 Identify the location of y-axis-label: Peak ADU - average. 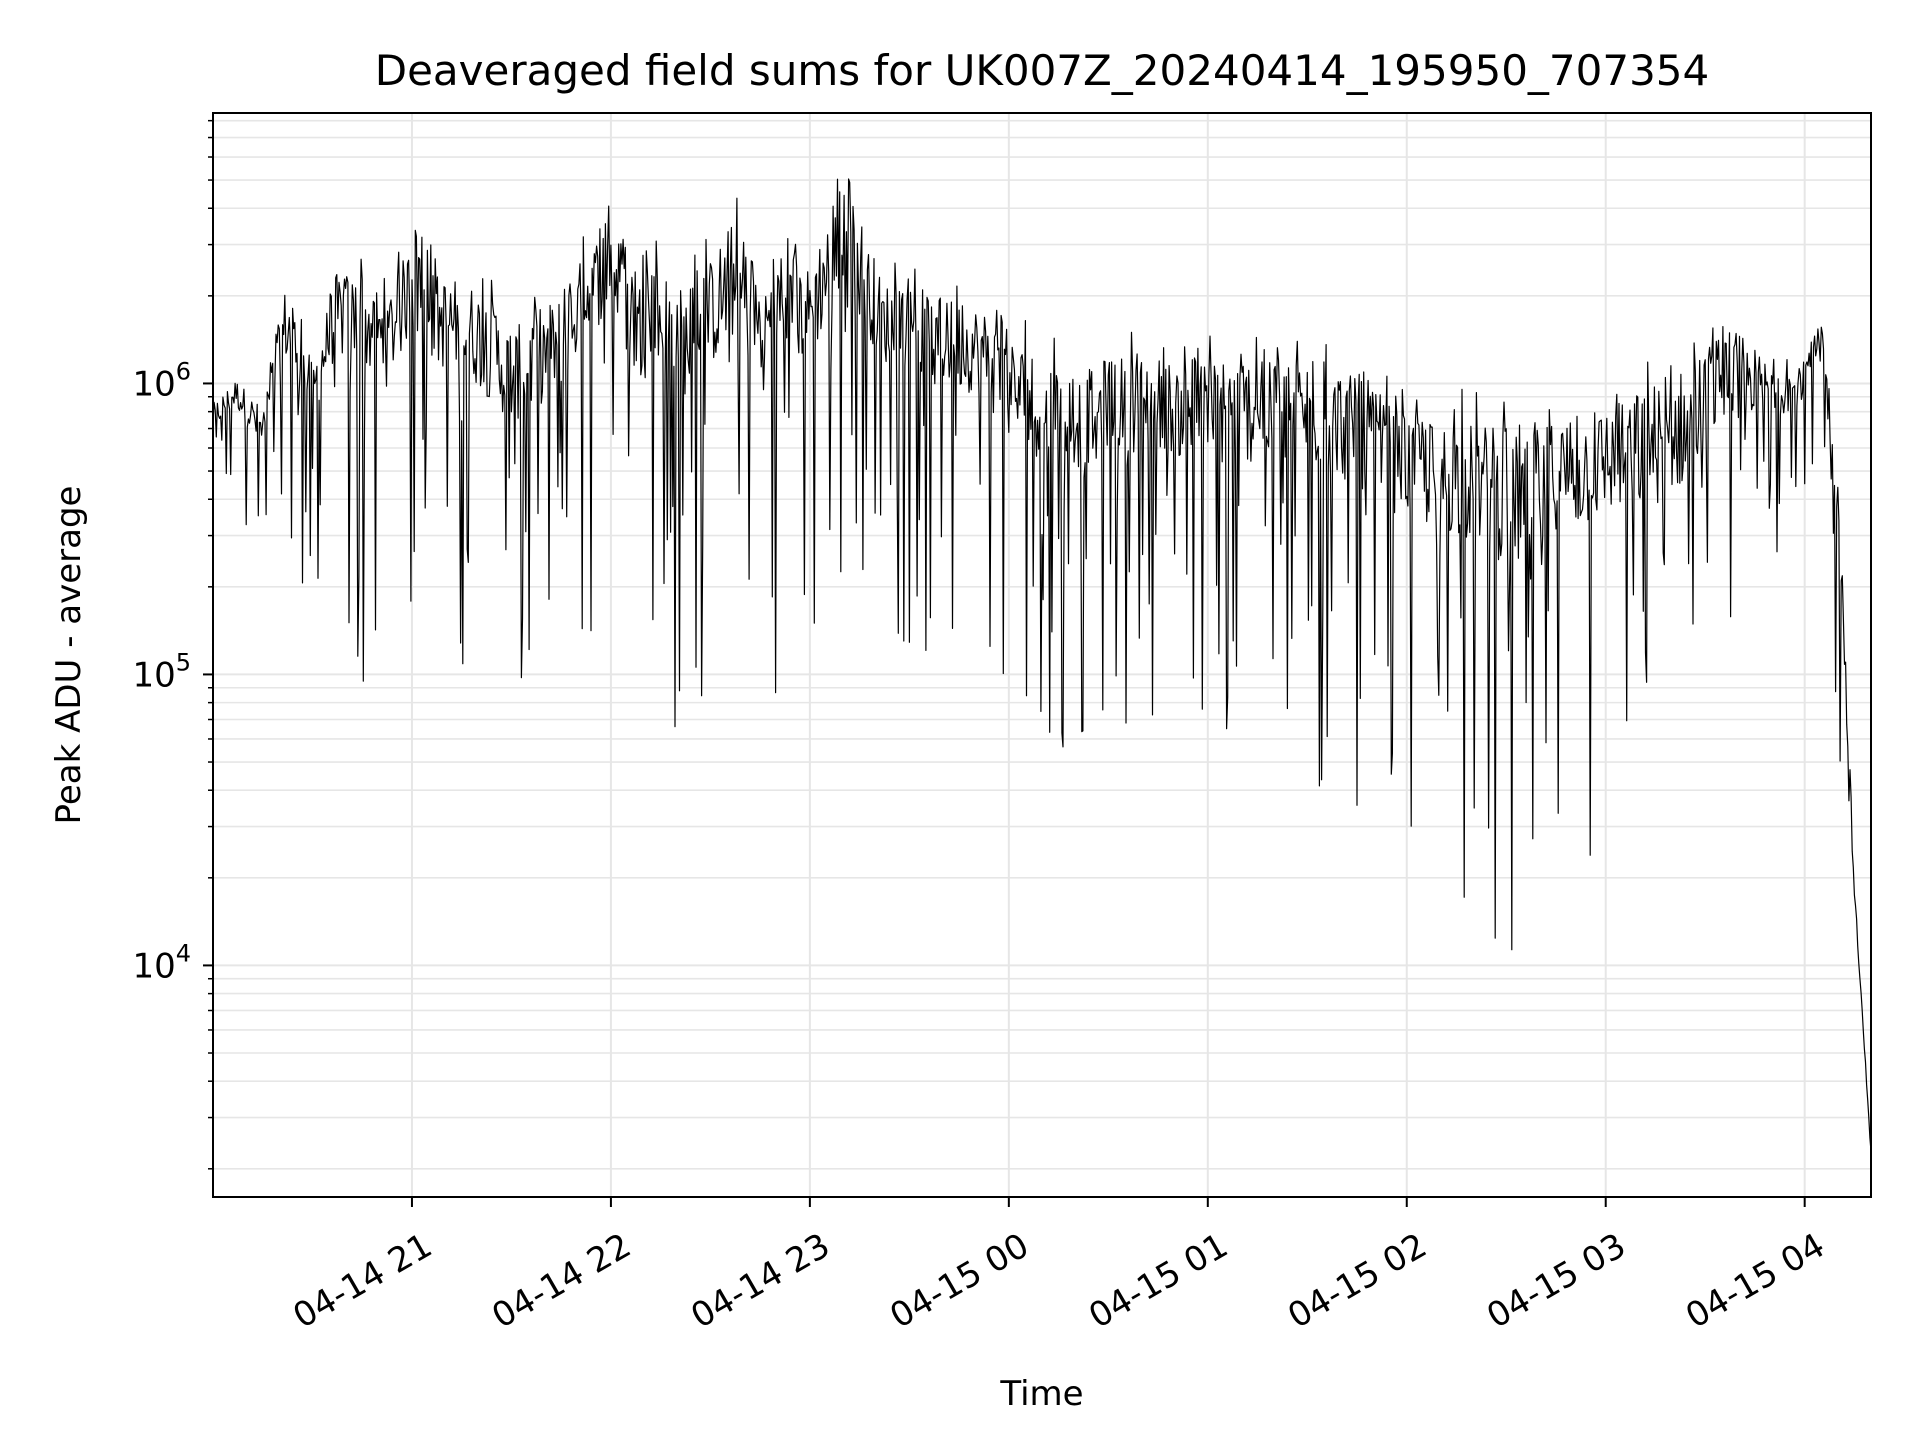
(69, 655).